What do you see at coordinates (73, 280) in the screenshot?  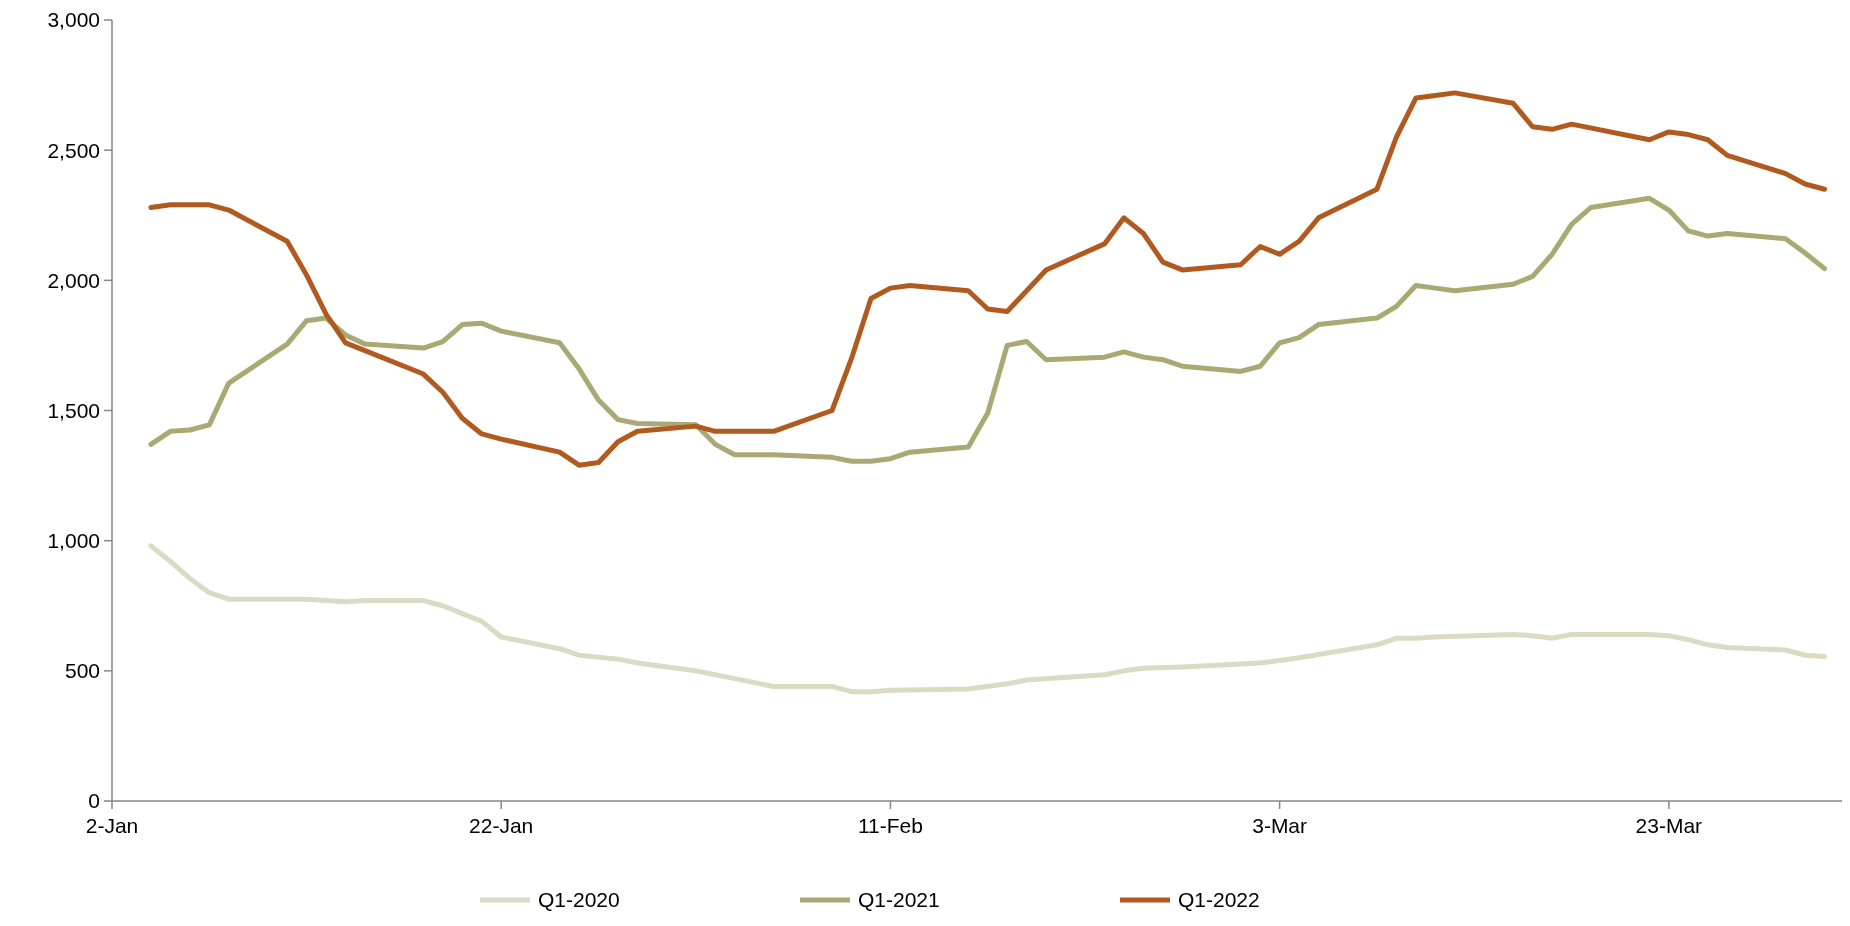 I see `y-tick-label: 2,000` at bounding box center [73, 280].